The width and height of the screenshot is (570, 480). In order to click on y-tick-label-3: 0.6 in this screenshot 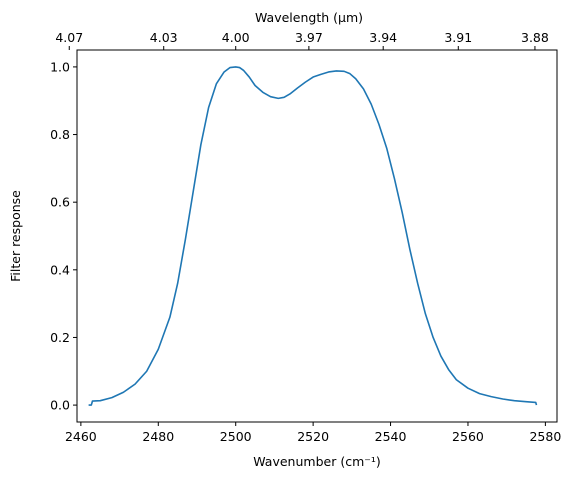, I will do `click(60, 202)`.